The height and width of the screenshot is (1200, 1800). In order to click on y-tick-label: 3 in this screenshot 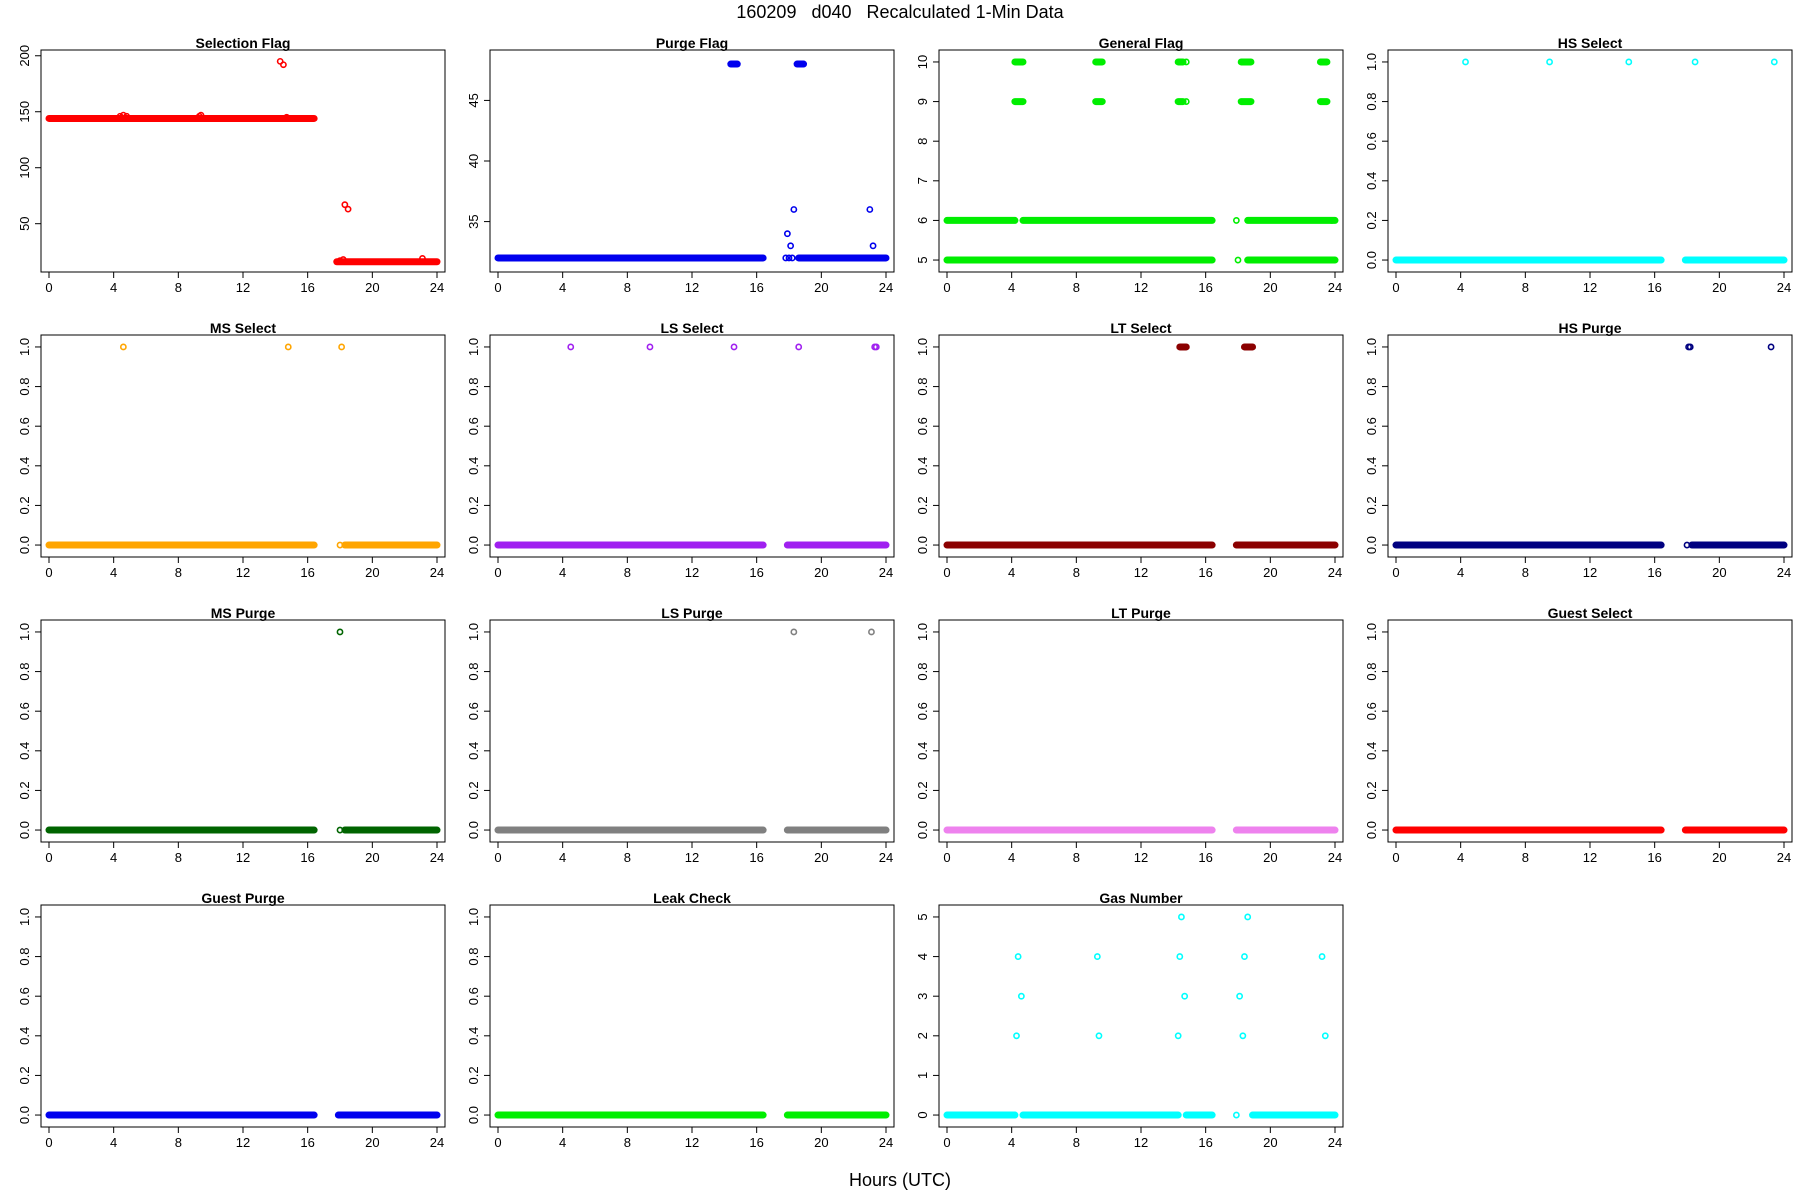, I will do `click(922, 996)`.